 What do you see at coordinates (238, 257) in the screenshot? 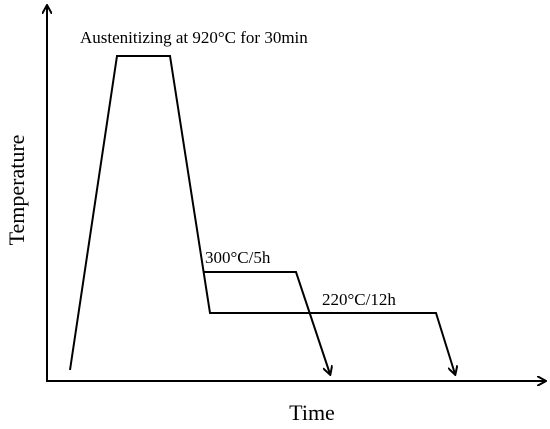
I see `step-label: 300°C/5h` at bounding box center [238, 257].